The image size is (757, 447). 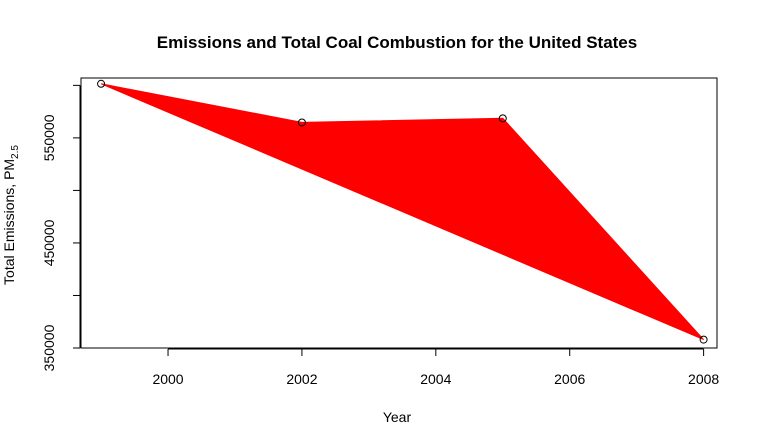 What do you see at coordinates (167, 379) in the screenshot?
I see `x-tick-label: 2000` at bounding box center [167, 379].